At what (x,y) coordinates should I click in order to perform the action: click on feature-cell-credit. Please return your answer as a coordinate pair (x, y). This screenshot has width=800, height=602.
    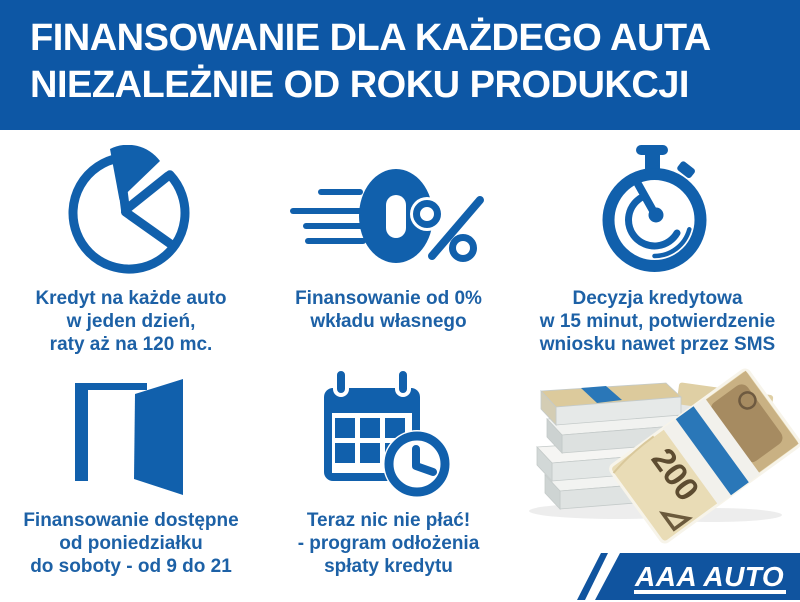
    Looking at the image, I should click on (131, 207).